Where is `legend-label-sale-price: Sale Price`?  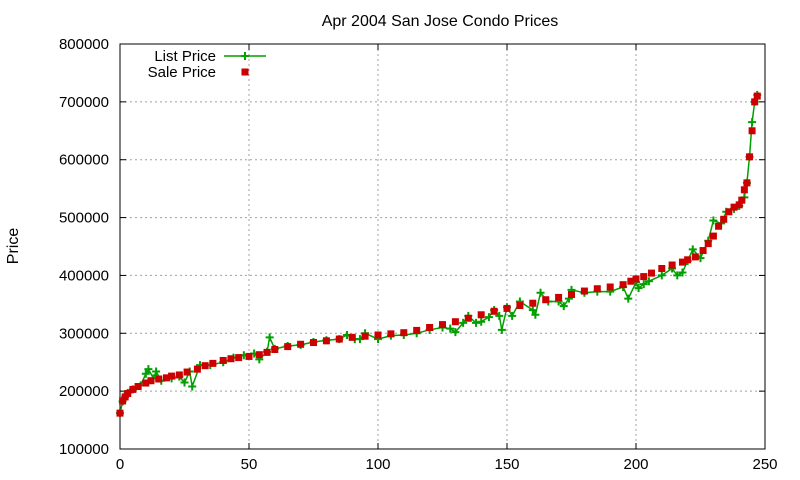
legend-label-sale-price: Sale Price is located at coordinates (182, 72).